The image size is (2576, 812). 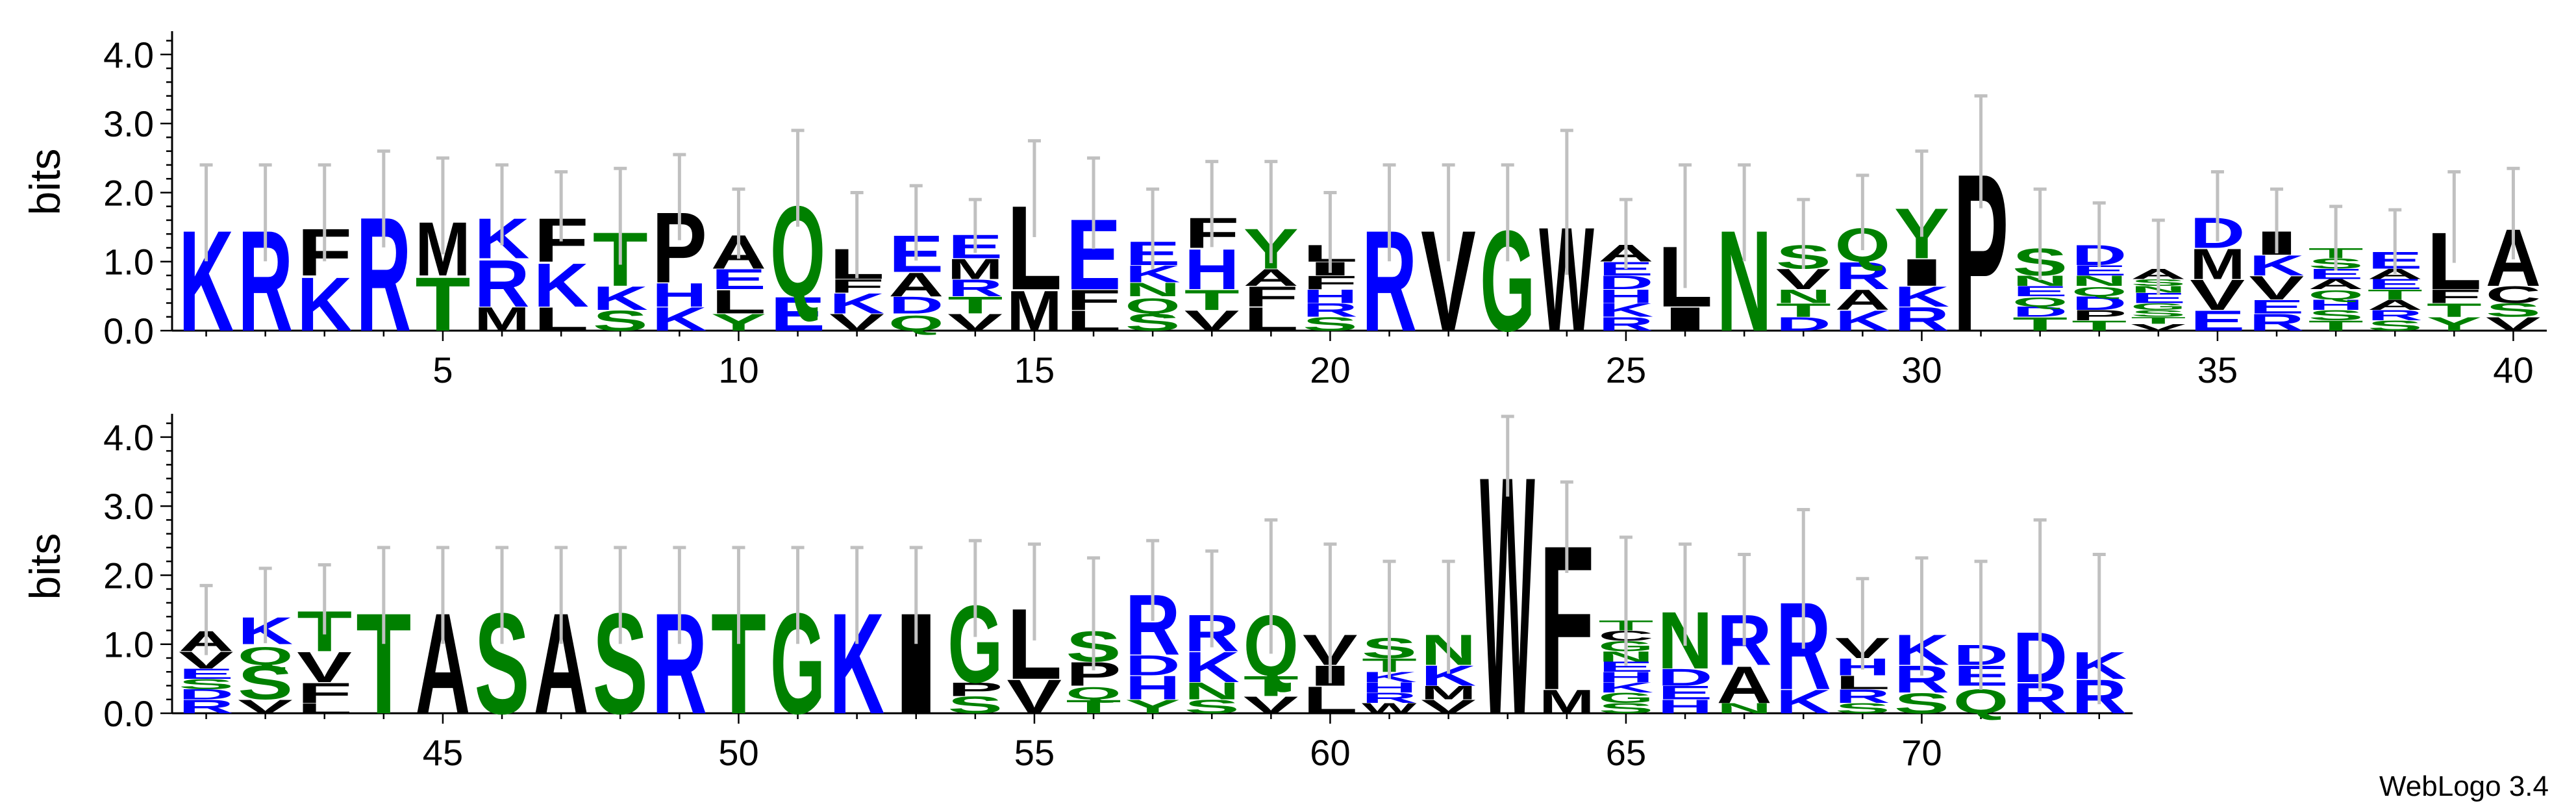 What do you see at coordinates (1093, 246) in the screenshot?
I see `logo-stack: LFE` at bounding box center [1093, 246].